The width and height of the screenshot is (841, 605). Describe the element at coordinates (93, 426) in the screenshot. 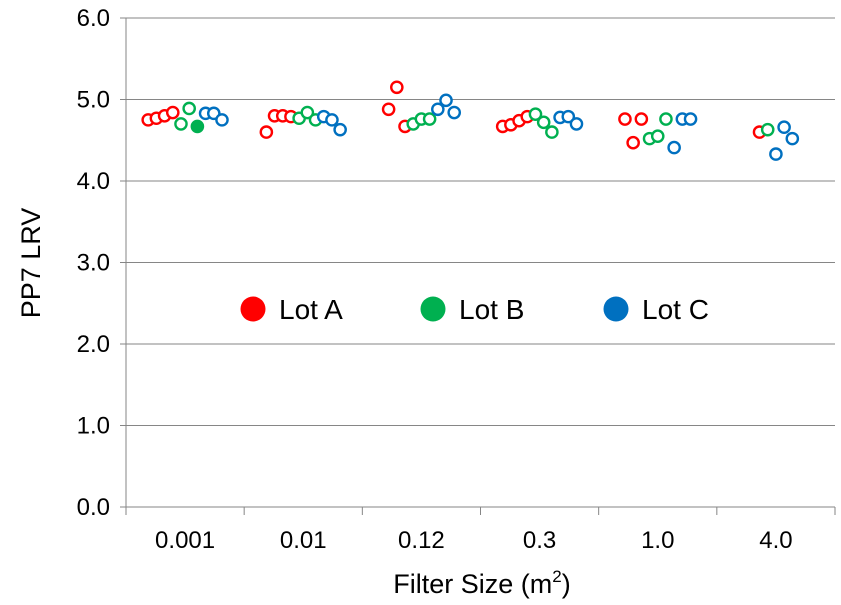

I see `y-tick-label: 1.0` at that location.